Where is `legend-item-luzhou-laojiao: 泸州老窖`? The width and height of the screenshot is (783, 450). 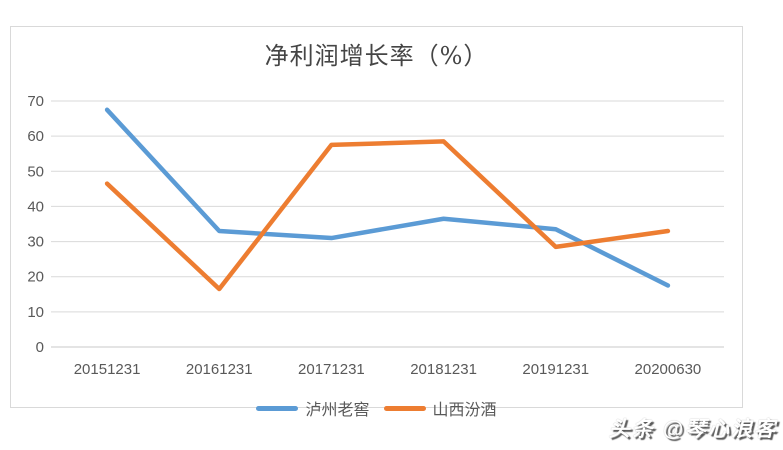
legend-item-luzhou-laojiao: 泸州老窖 is located at coordinates (313, 408).